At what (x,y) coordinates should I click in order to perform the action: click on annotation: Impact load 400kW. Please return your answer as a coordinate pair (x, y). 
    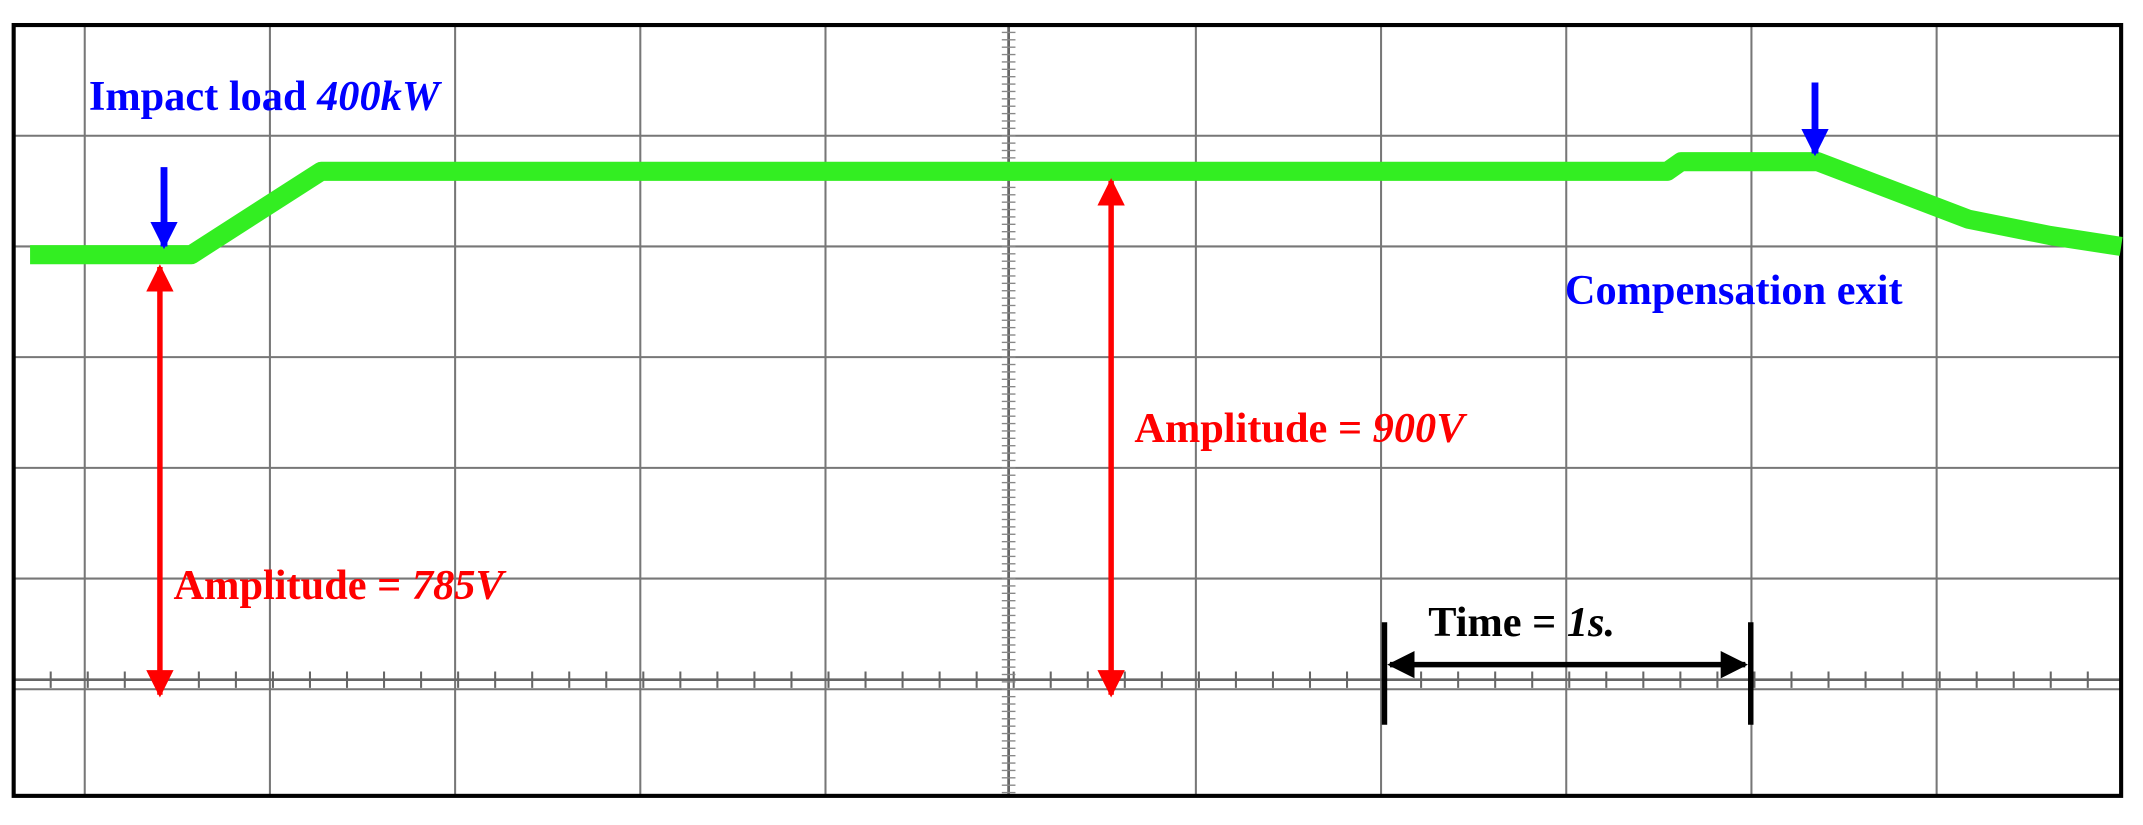
    Looking at the image, I should click on (266, 96).